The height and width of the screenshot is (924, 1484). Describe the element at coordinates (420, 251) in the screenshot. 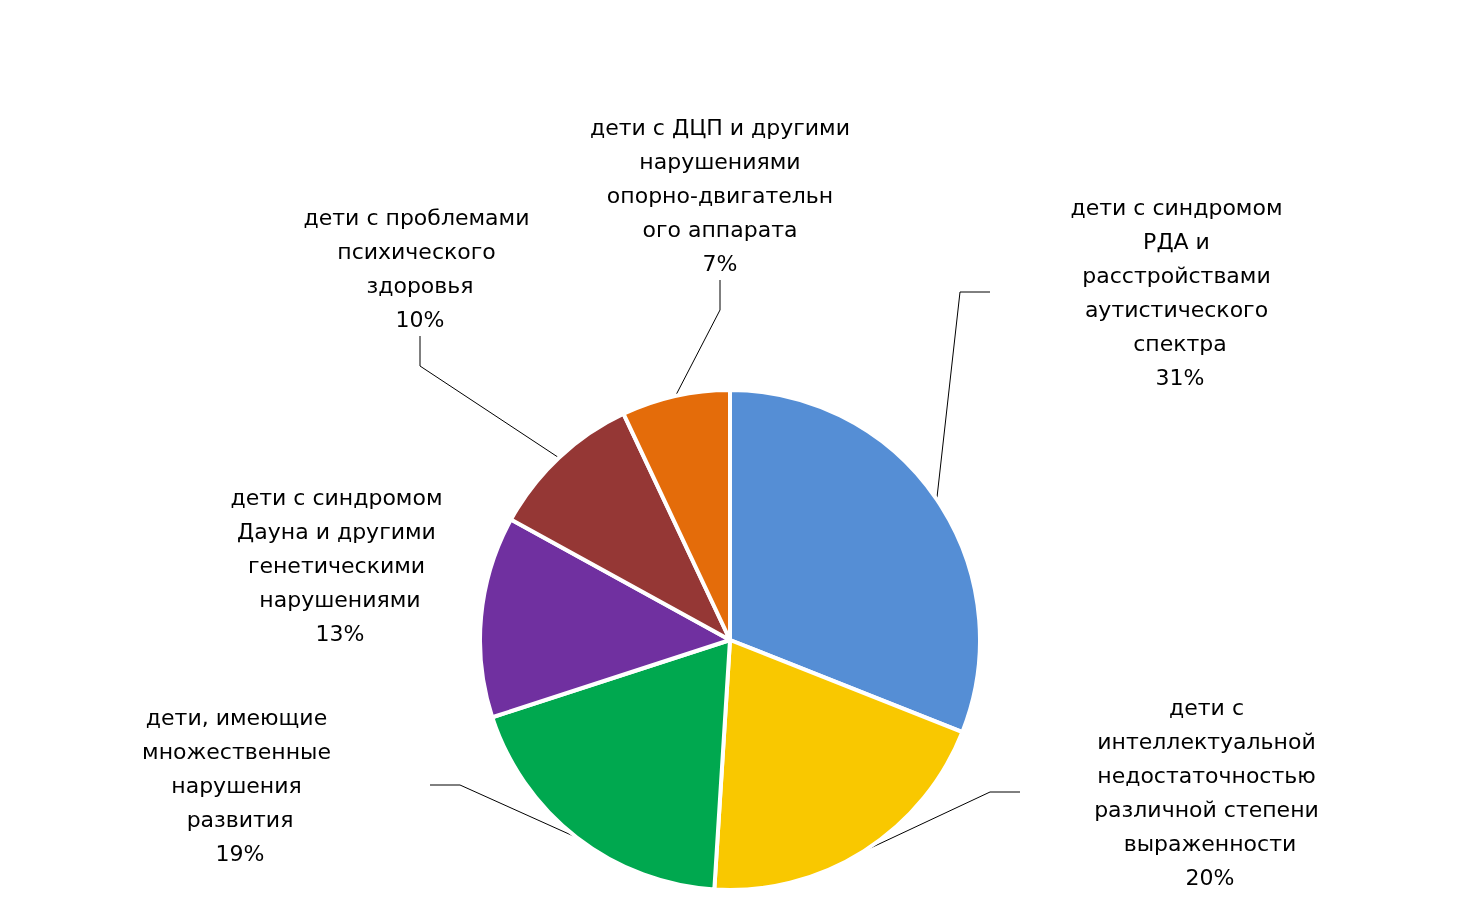

I see `slice-label: дети с проблемами психического здоровья` at that location.